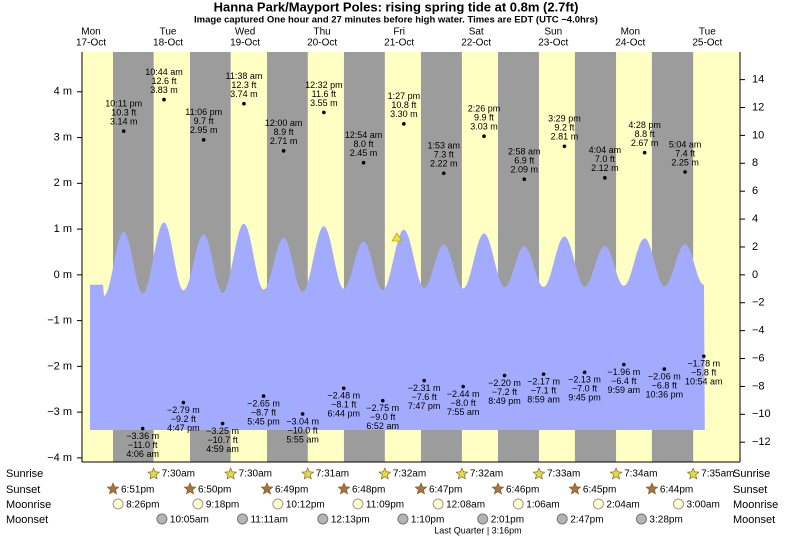 The height and width of the screenshot is (538, 793). Describe the element at coordinates (758, 386) in the screenshot. I see `y2-tick-label: −8` at that location.